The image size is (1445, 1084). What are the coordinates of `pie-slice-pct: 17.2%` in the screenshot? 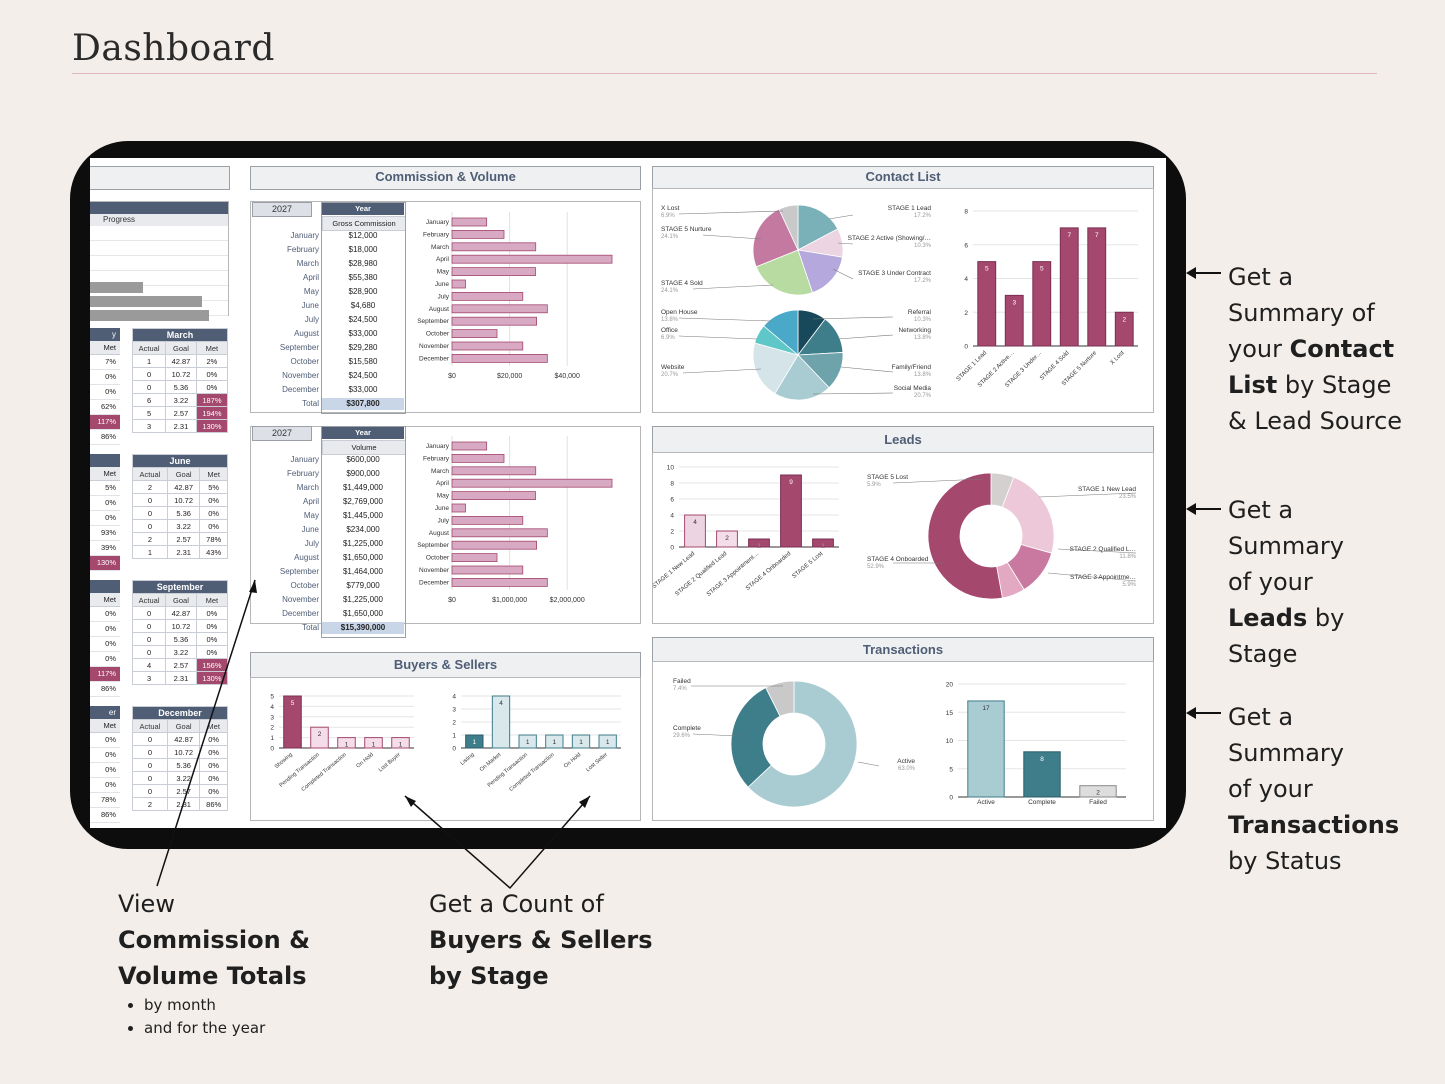 It's located at (923, 281).